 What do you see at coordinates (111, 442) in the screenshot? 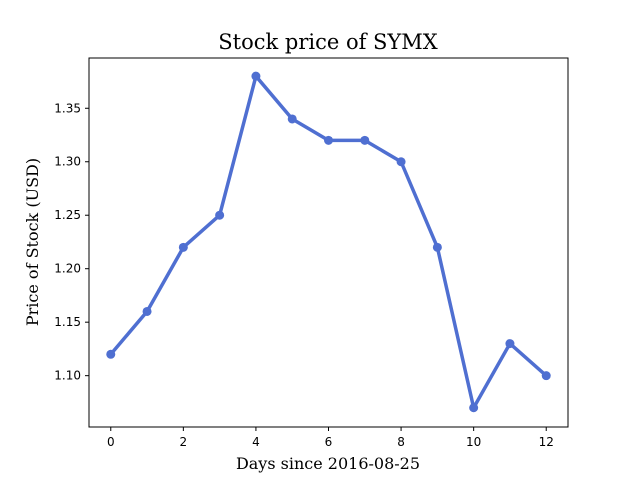
I see `x-tick-label: 0` at bounding box center [111, 442].